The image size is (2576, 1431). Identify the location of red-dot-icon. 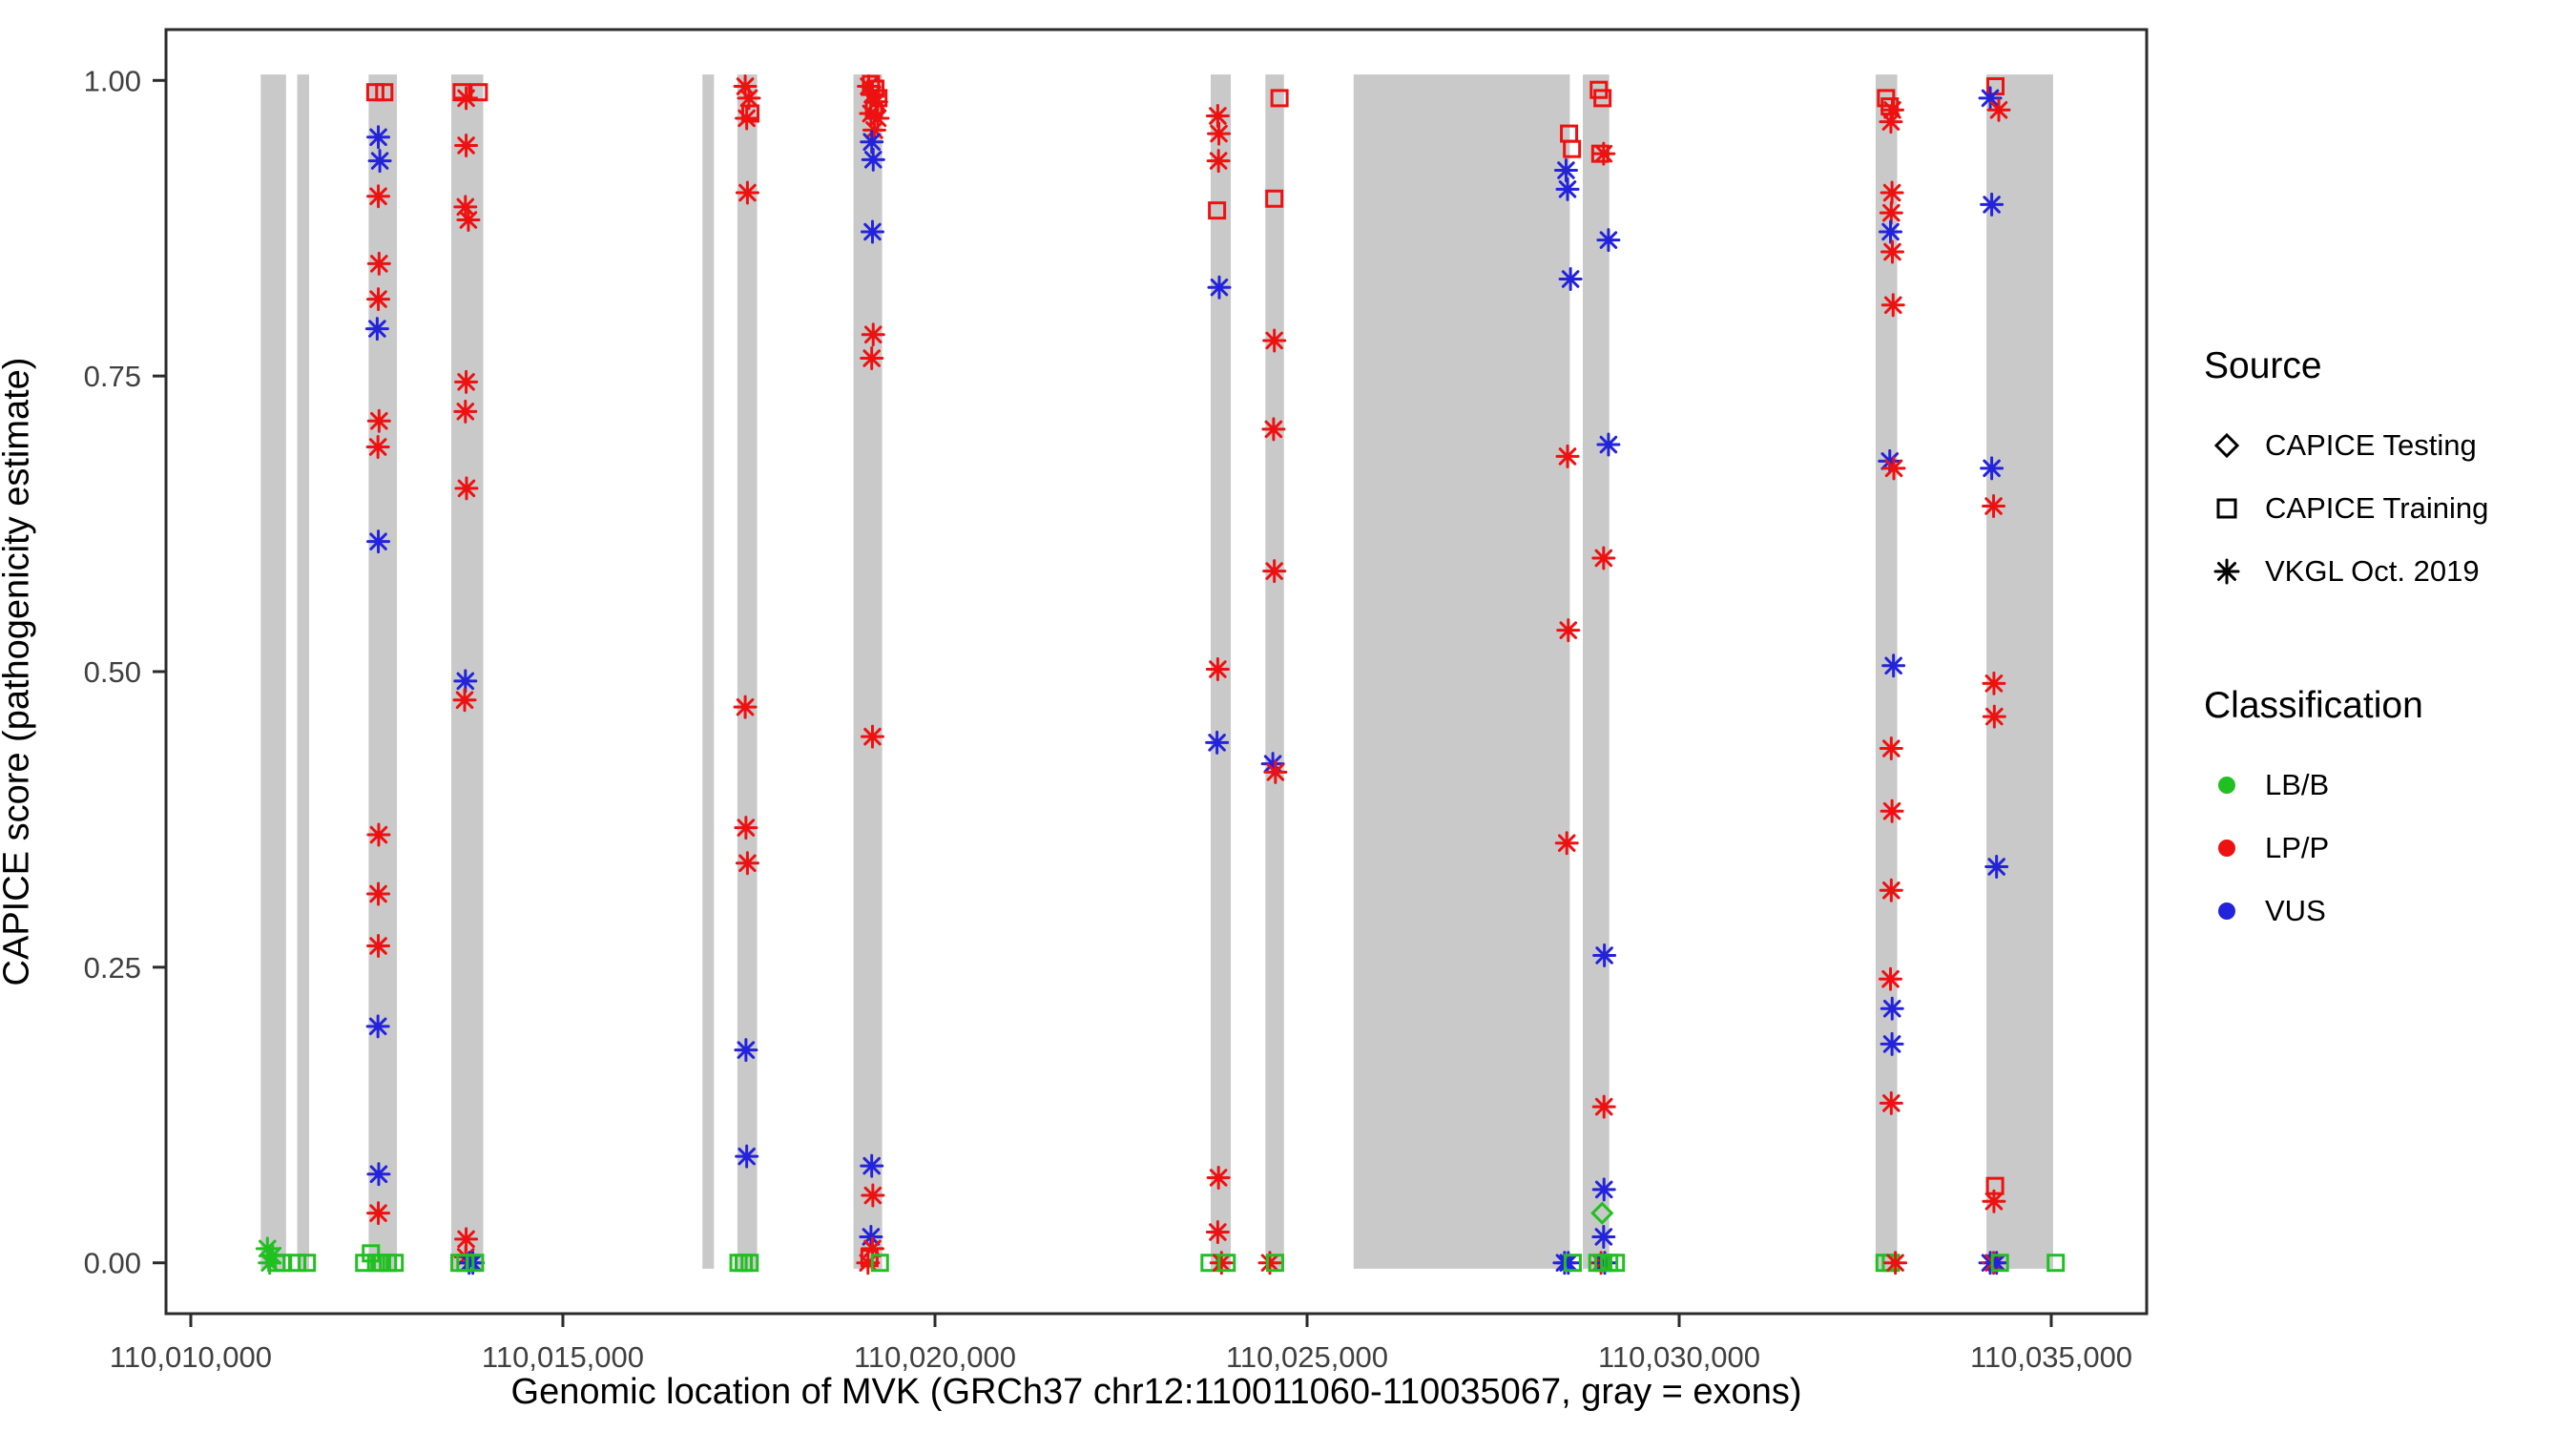
(2226, 848).